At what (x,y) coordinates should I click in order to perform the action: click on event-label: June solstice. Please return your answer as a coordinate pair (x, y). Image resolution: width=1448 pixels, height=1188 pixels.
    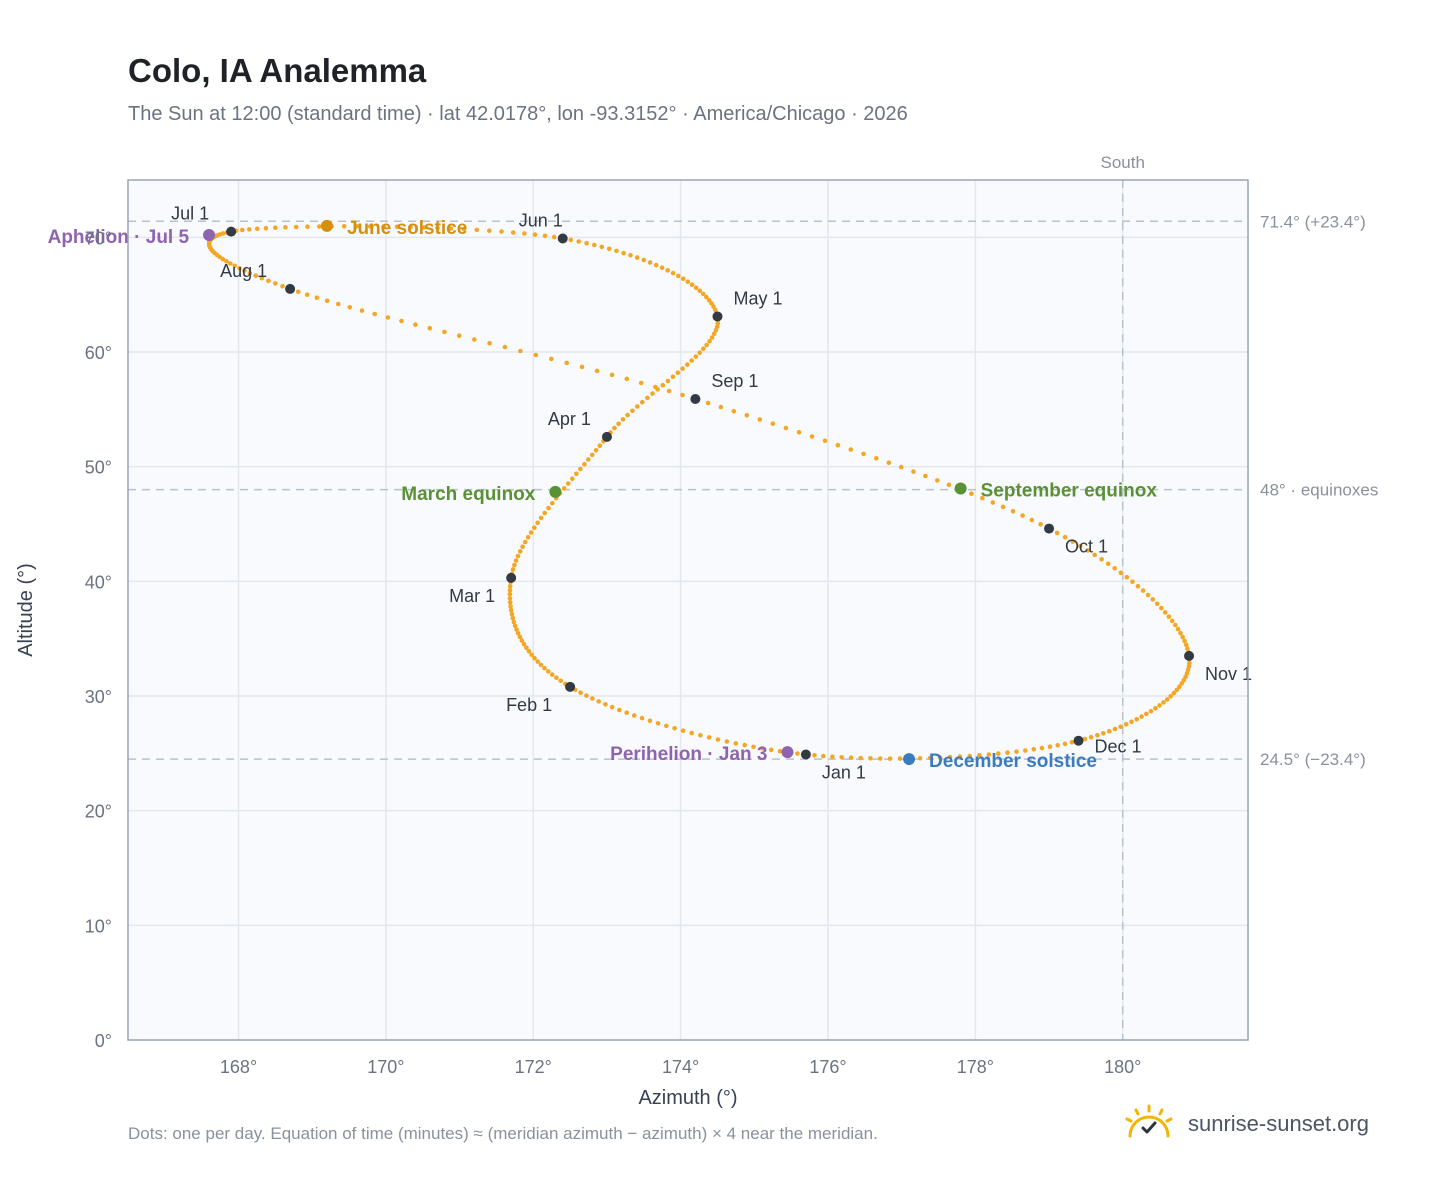
    Looking at the image, I should click on (407, 228).